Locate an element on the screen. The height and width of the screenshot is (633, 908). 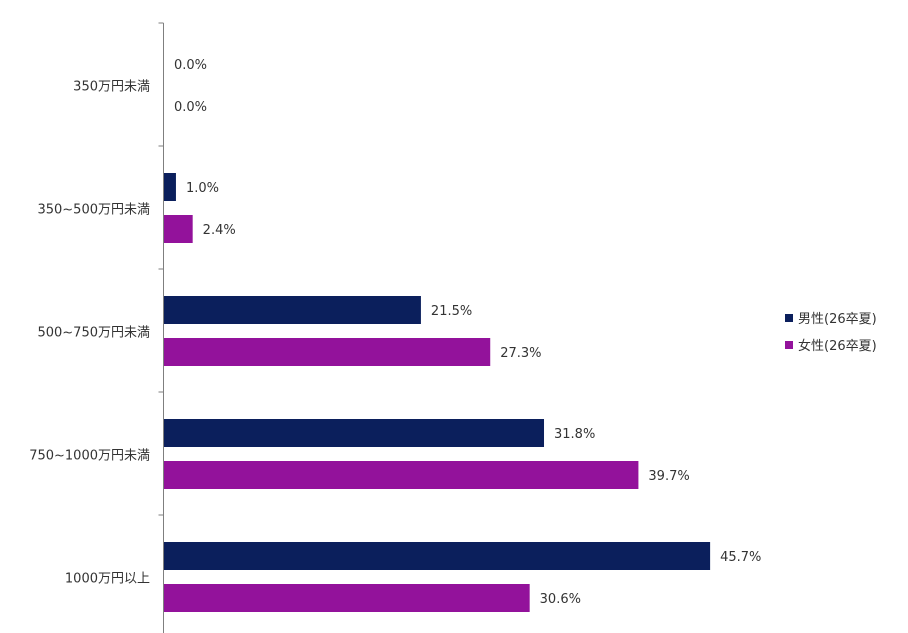
category-label: 500~750万円未満 is located at coordinates (93, 333).